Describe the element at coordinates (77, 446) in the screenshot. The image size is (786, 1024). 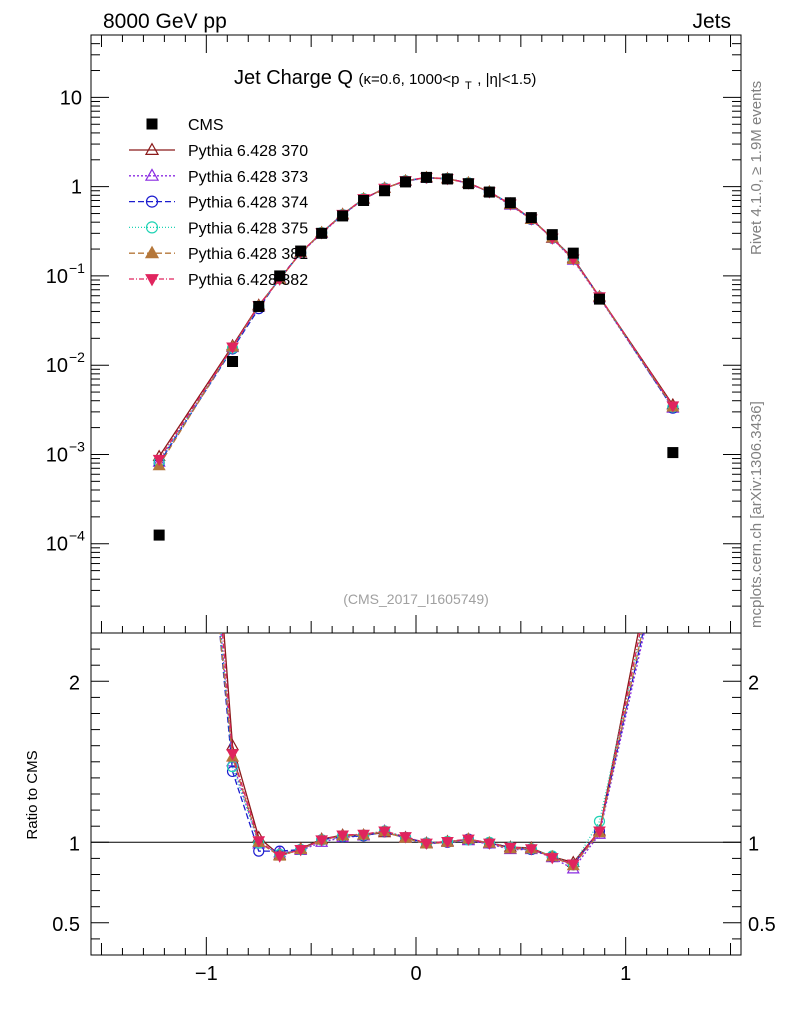
I see `y-tick-exponent: −3` at that location.